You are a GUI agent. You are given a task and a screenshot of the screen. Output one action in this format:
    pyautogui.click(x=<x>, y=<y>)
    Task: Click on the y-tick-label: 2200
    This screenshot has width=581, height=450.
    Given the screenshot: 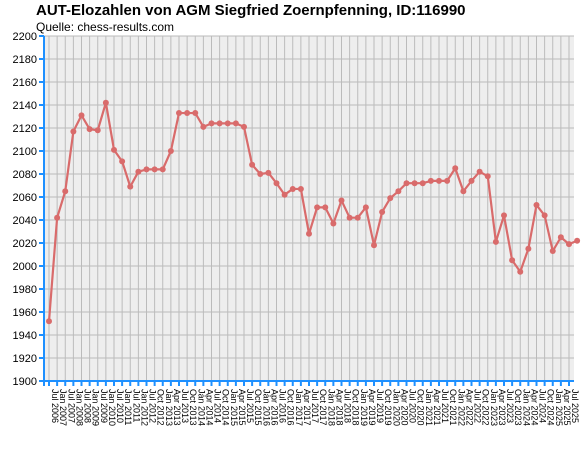 What is the action you would take?
    pyautogui.click(x=25, y=37)
    